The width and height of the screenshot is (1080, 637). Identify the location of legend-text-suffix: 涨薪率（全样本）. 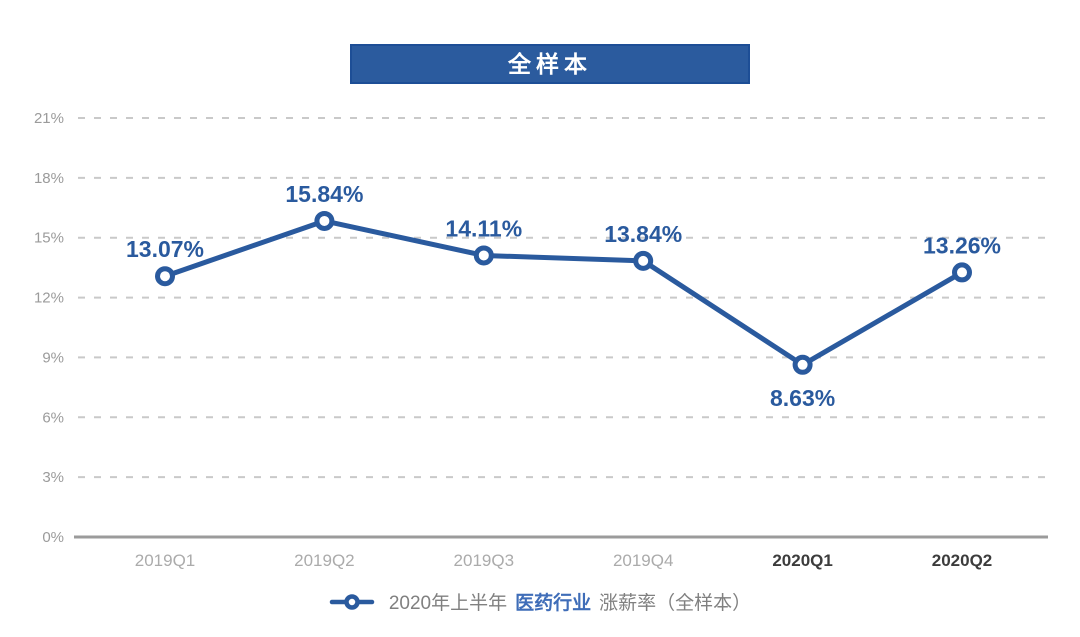
(675, 603).